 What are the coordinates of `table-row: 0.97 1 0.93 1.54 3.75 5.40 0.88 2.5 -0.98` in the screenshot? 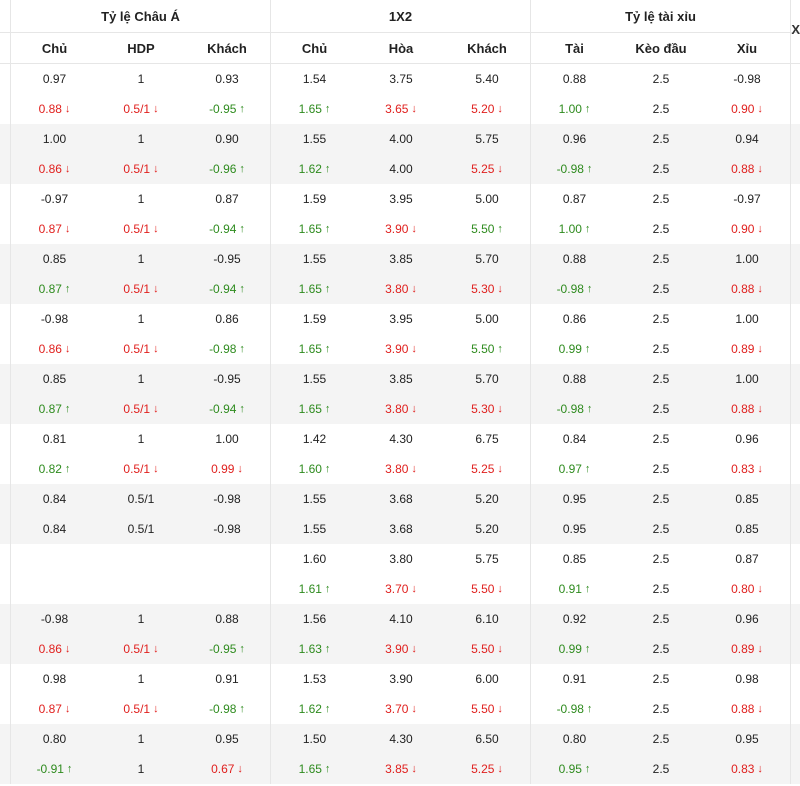 It's located at (400, 79).